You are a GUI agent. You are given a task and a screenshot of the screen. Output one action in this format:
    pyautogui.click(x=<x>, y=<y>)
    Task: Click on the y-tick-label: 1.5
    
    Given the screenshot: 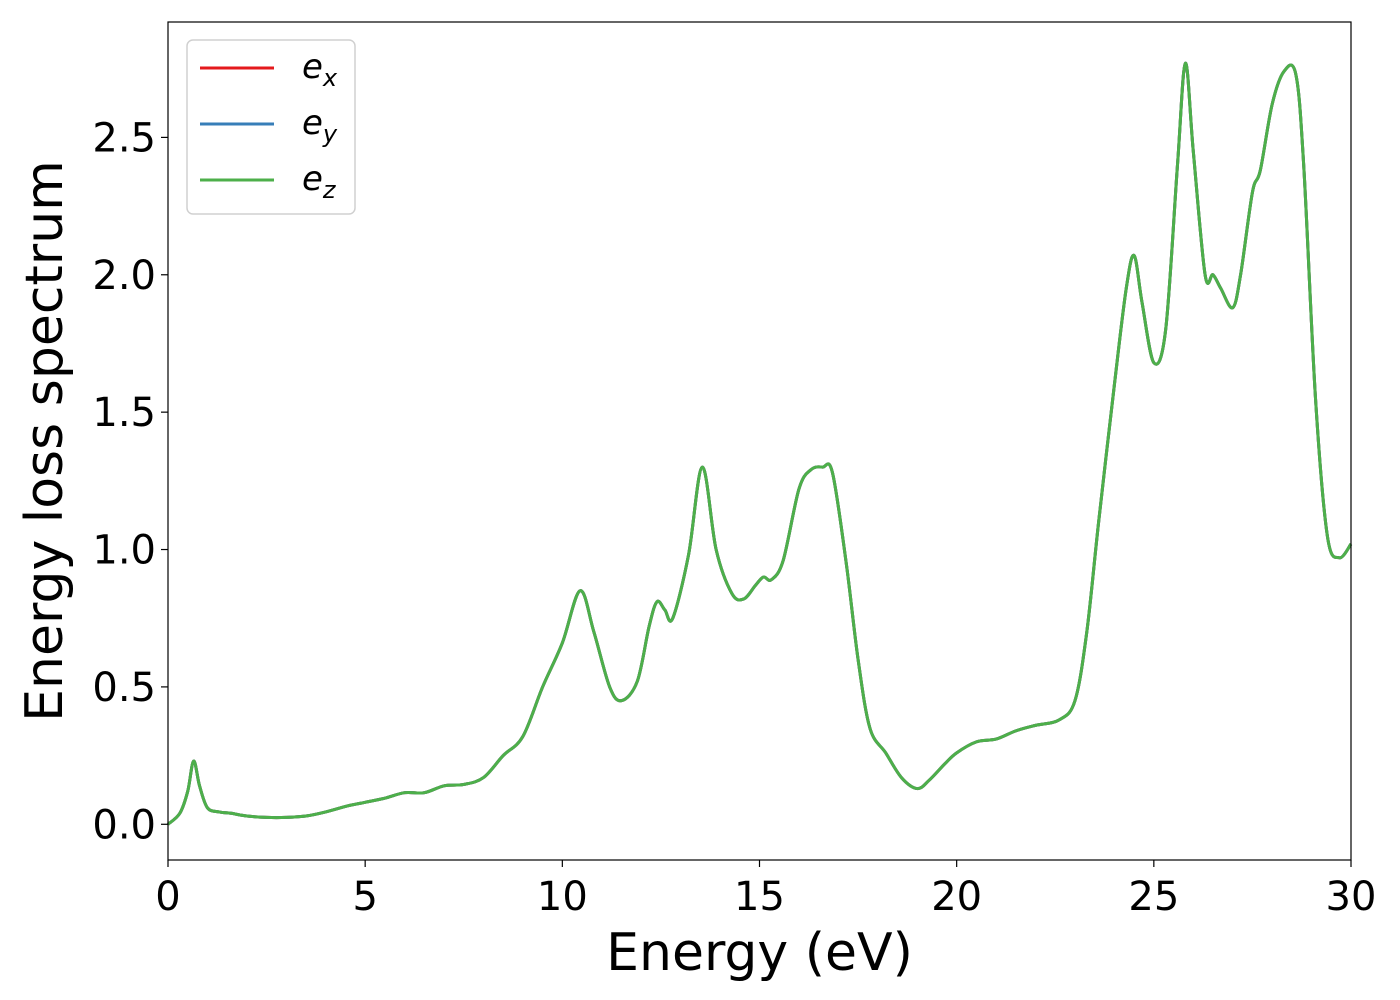 What is the action you would take?
    pyautogui.click(x=124, y=413)
    